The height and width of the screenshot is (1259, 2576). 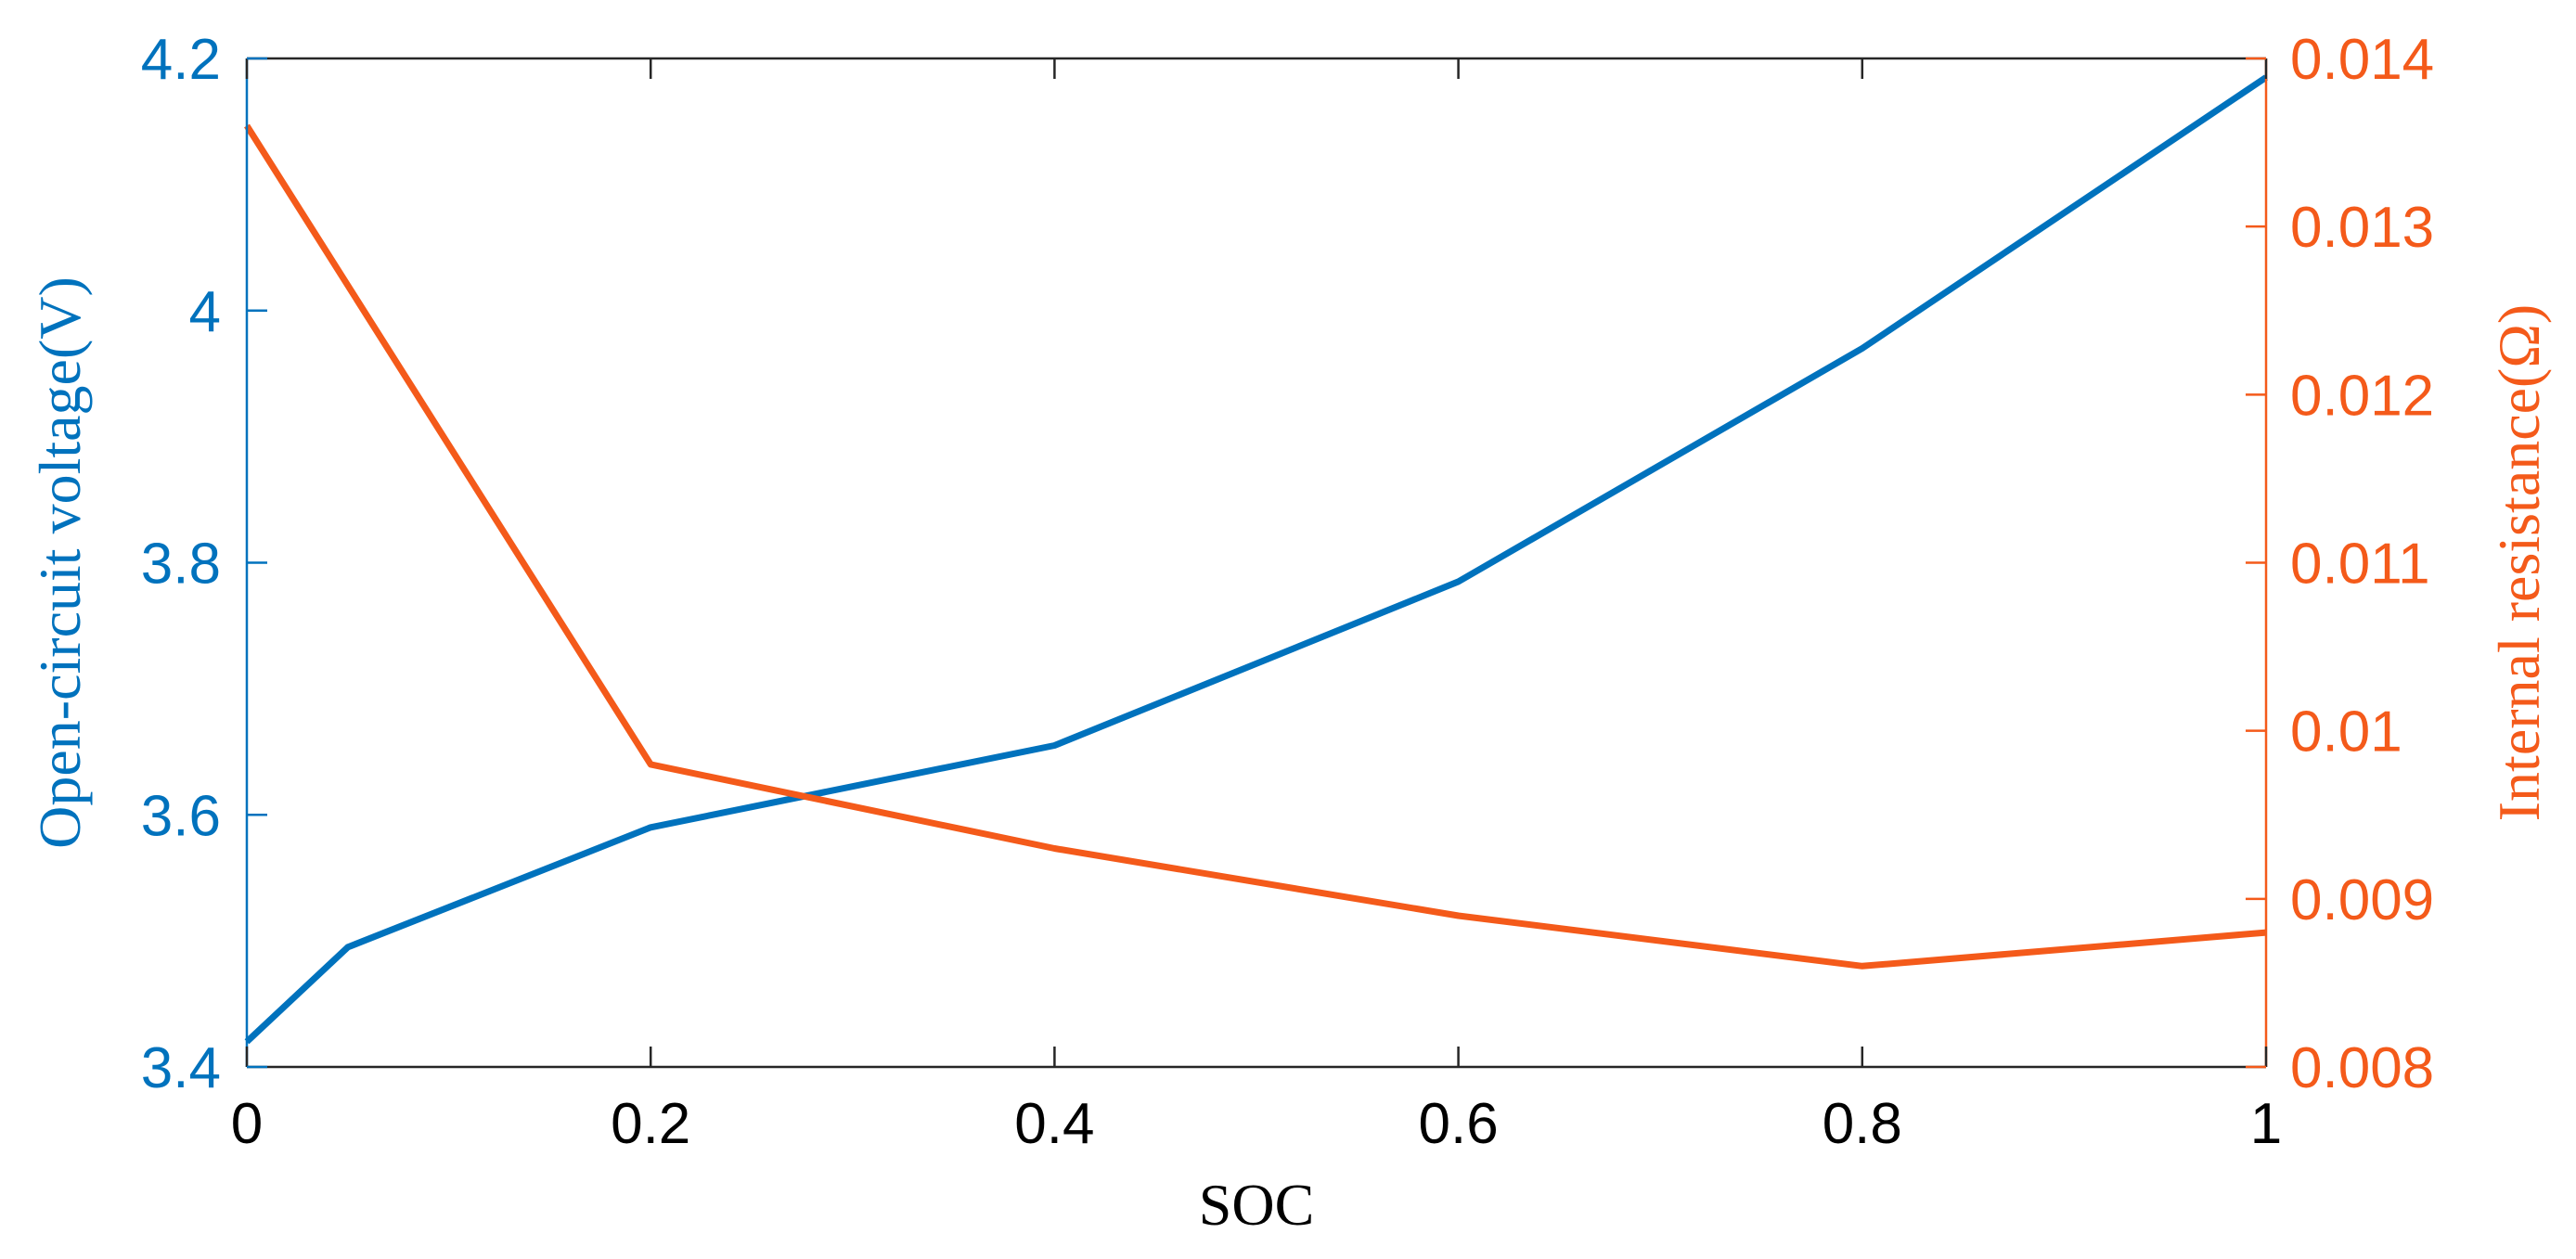 I want to click on left-y-tick-label: 4, so click(x=205, y=312).